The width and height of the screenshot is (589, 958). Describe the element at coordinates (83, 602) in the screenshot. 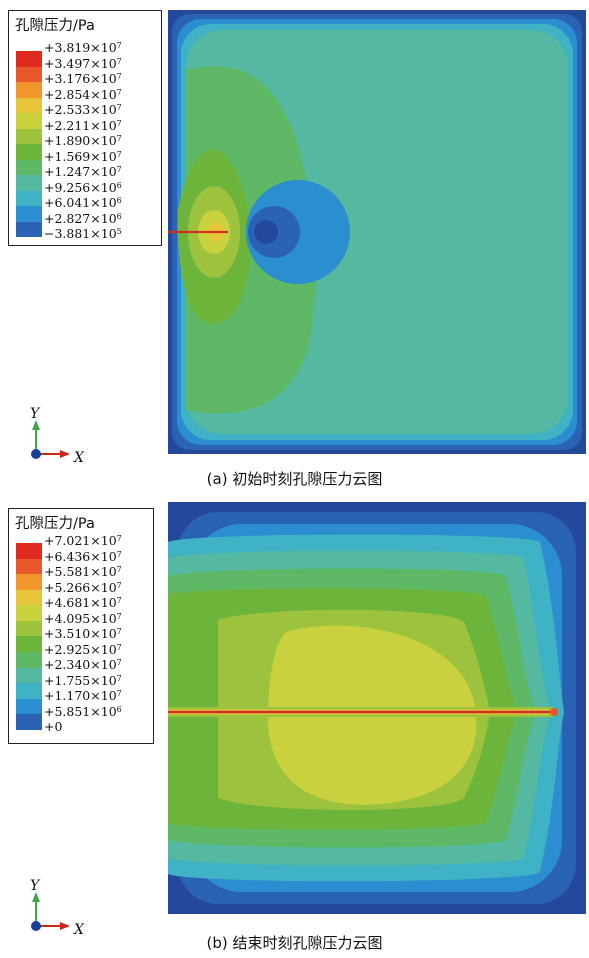

I see `legend-value-label: +4.681×107` at that location.